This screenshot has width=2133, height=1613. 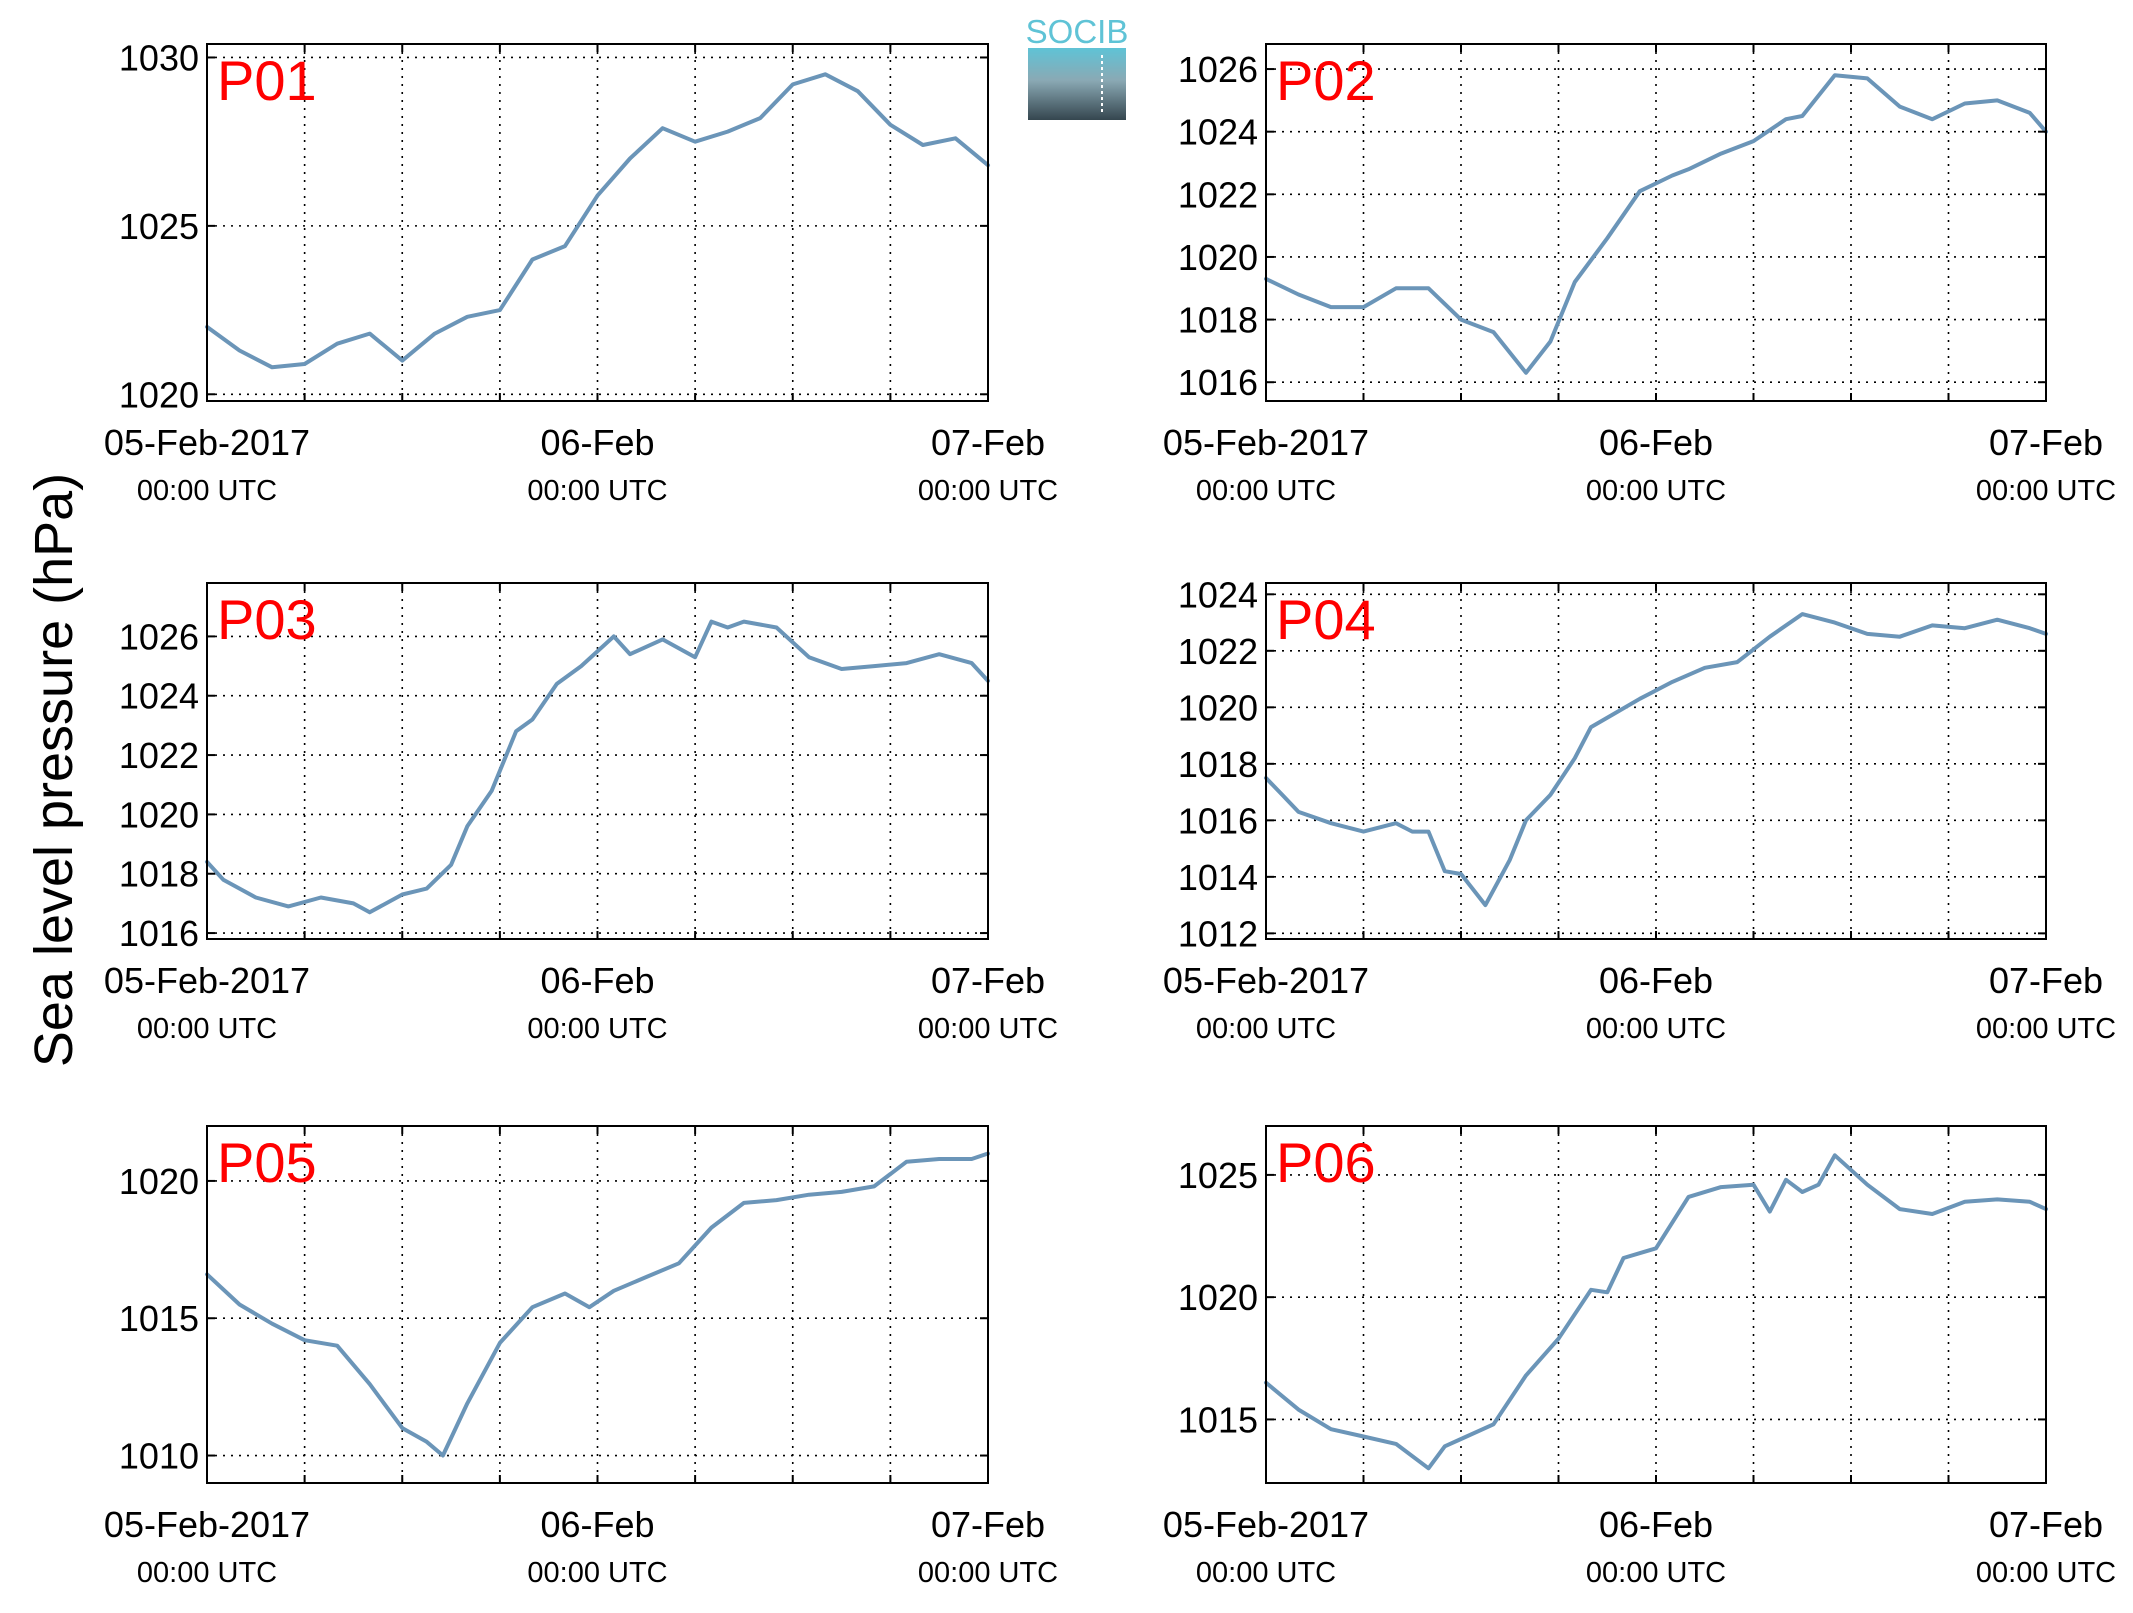 What do you see at coordinates (1326, 1162) in the screenshot?
I see `panel-label: P06` at bounding box center [1326, 1162].